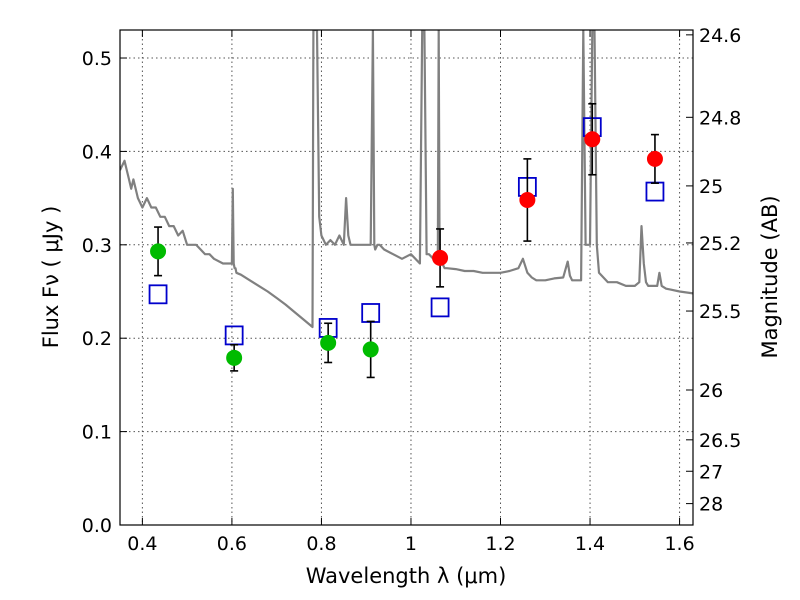 The width and height of the screenshot is (800, 600). Describe the element at coordinates (720, 441) in the screenshot. I see `y2-tick-label: 26.5` at that location.